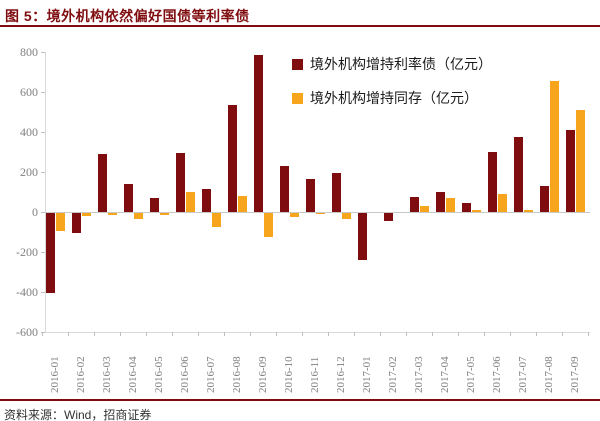 The height and width of the screenshot is (421, 600). What do you see at coordinates (27, 252) in the screenshot?
I see `y-axis-label: -200` at bounding box center [27, 252].